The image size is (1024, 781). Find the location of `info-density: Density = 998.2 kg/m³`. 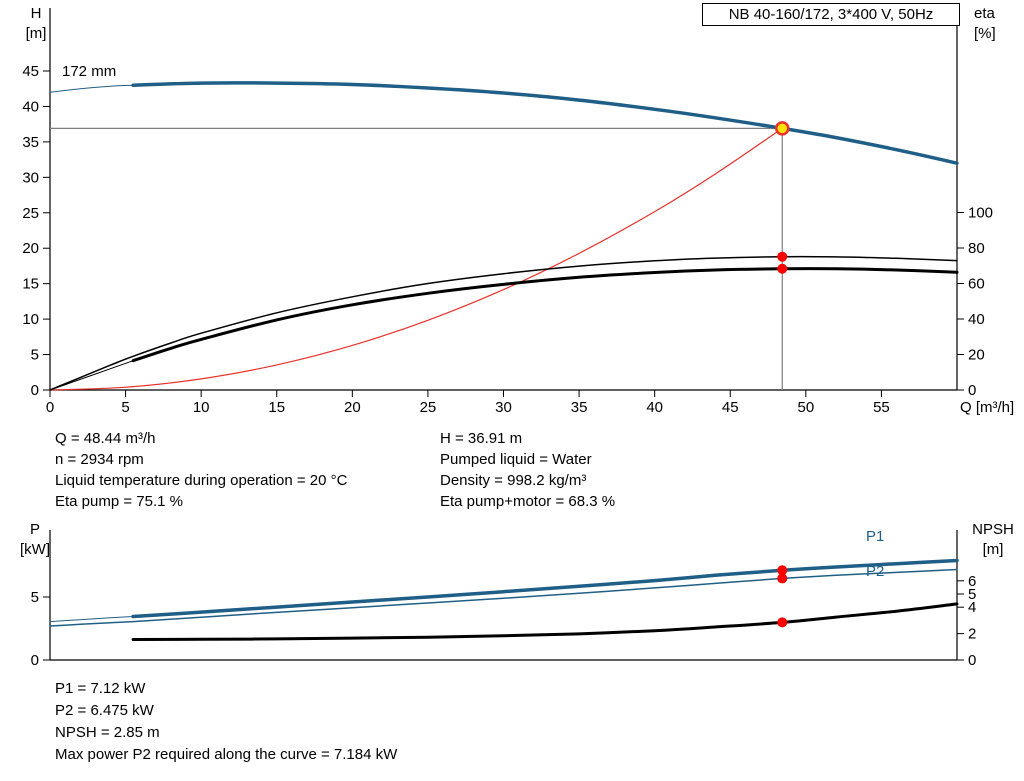

info-density: Density = 998.2 kg/m³ is located at coordinates (513, 480).